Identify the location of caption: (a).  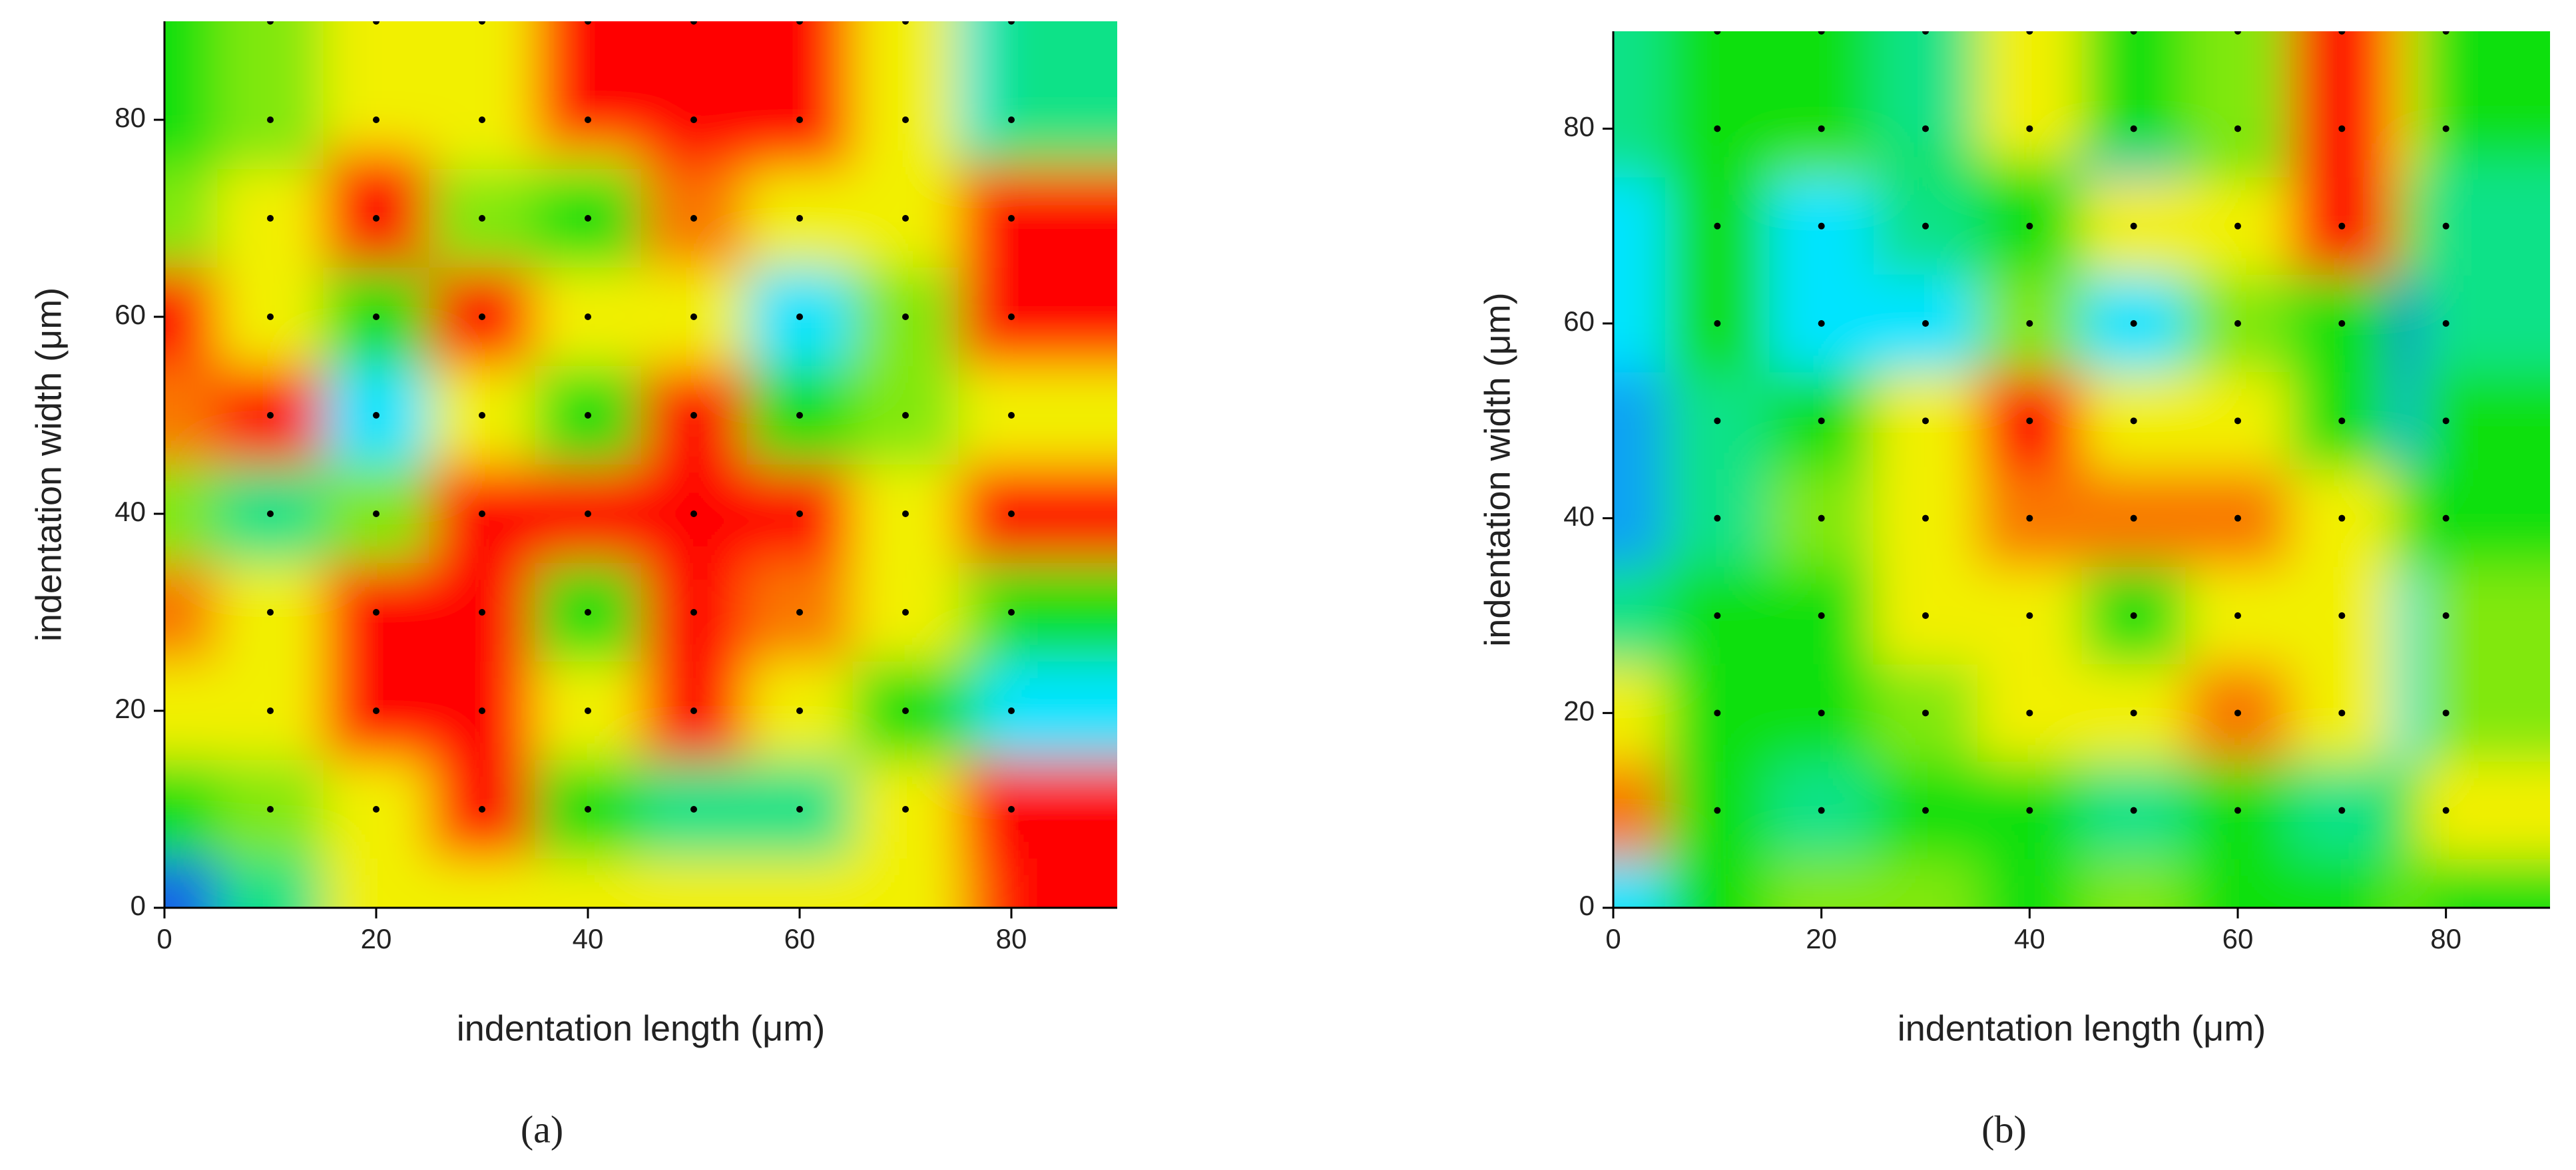
(542, 1129).